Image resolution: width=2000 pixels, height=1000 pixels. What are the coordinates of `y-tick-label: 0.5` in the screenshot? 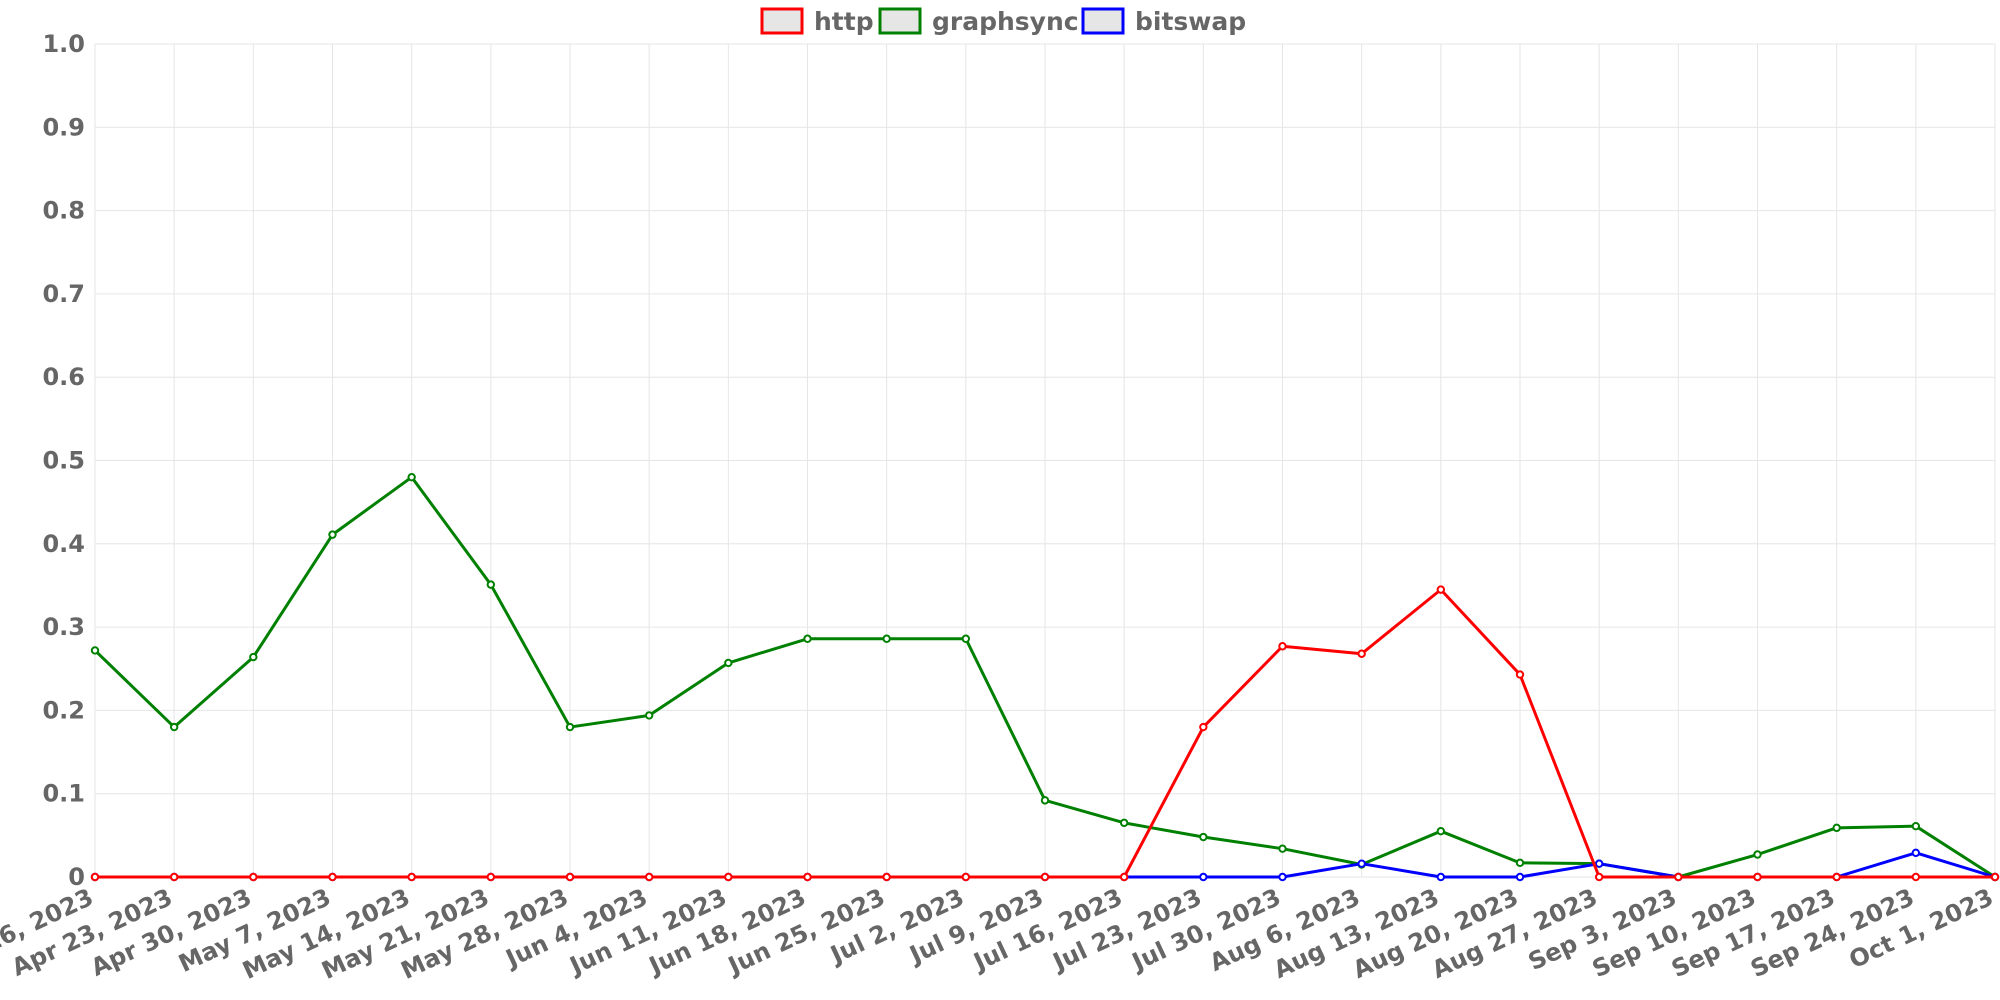 It's located at (63, 461).